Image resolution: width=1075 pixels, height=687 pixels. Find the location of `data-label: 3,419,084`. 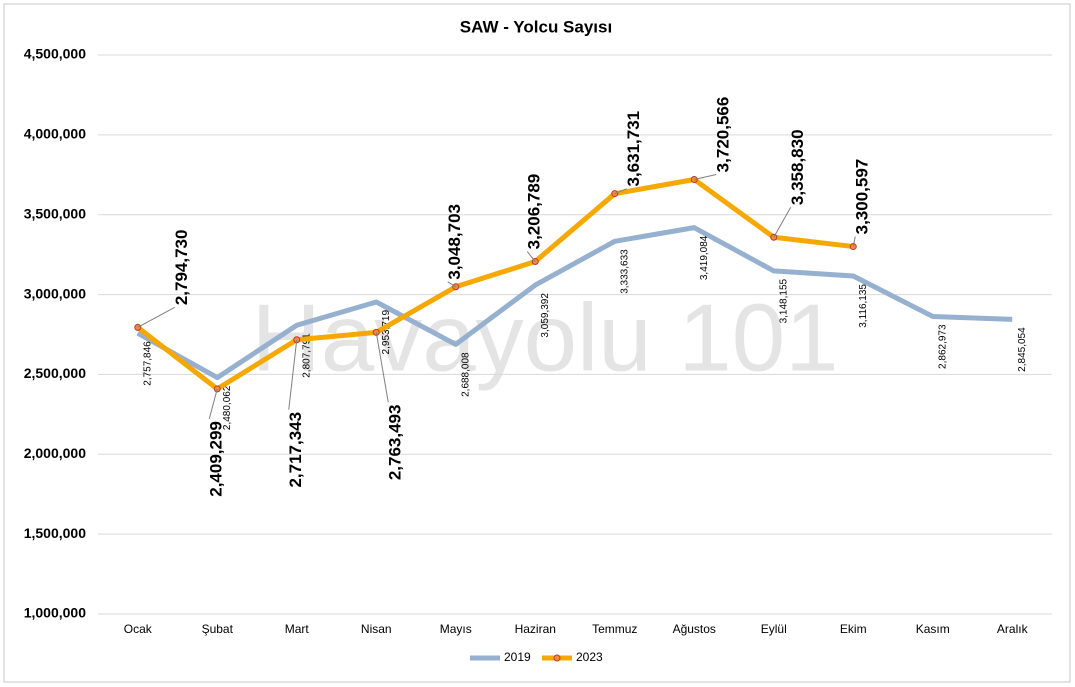

data-label: 3,419,084 is located at coordinates (704, 257).